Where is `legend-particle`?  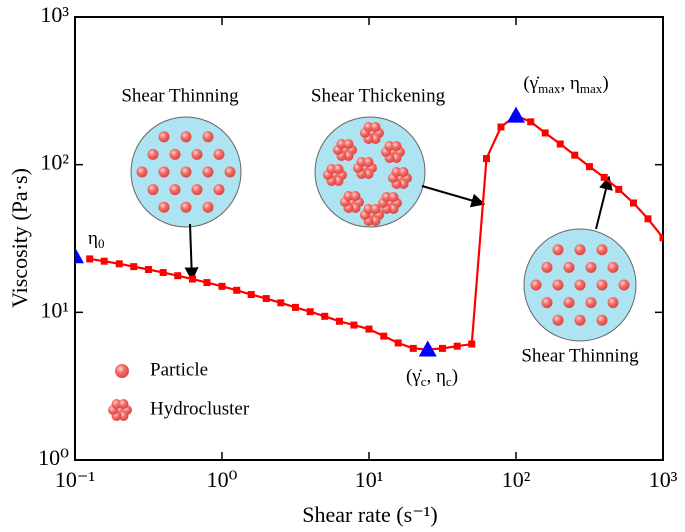
legend-particle is located at coordinates (122, 371).